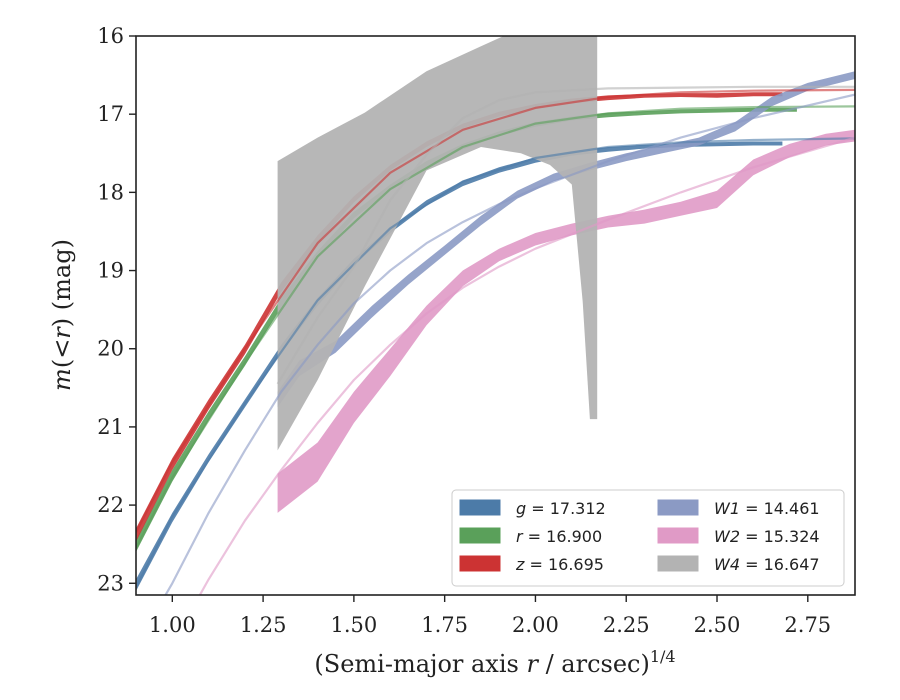 The image size is (900, 700). I want to click on x-tick-label: 1.75, so click(444, 625).